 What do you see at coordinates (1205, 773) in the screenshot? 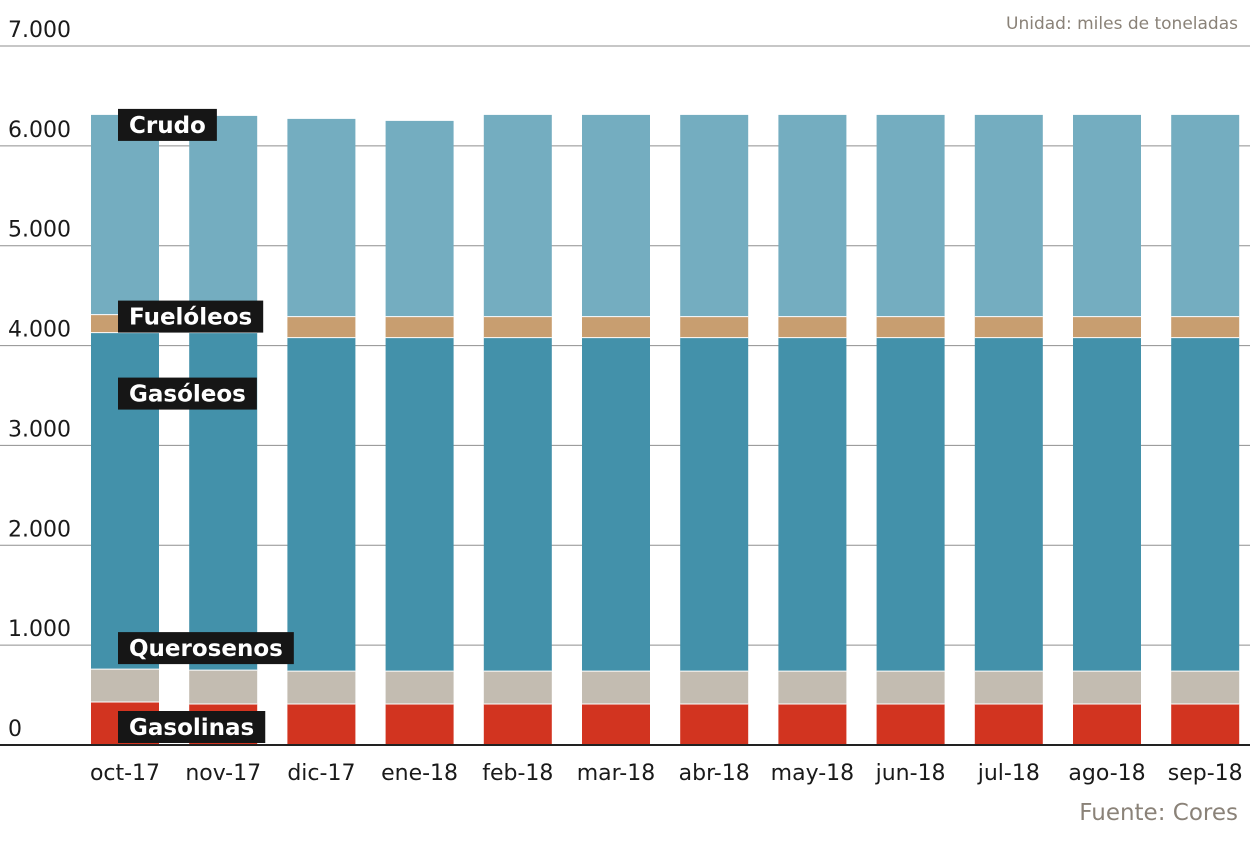
I see `x-tick-label: sep-18` at bounding box center [1205, 773].